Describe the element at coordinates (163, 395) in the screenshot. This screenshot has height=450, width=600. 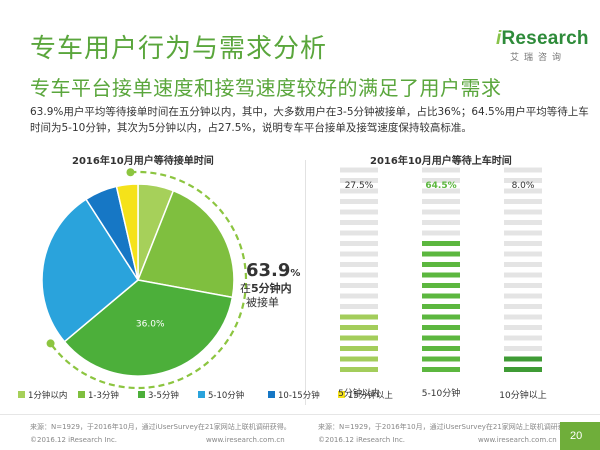
I see `legend-label-3: 3-5分钟` at that location.